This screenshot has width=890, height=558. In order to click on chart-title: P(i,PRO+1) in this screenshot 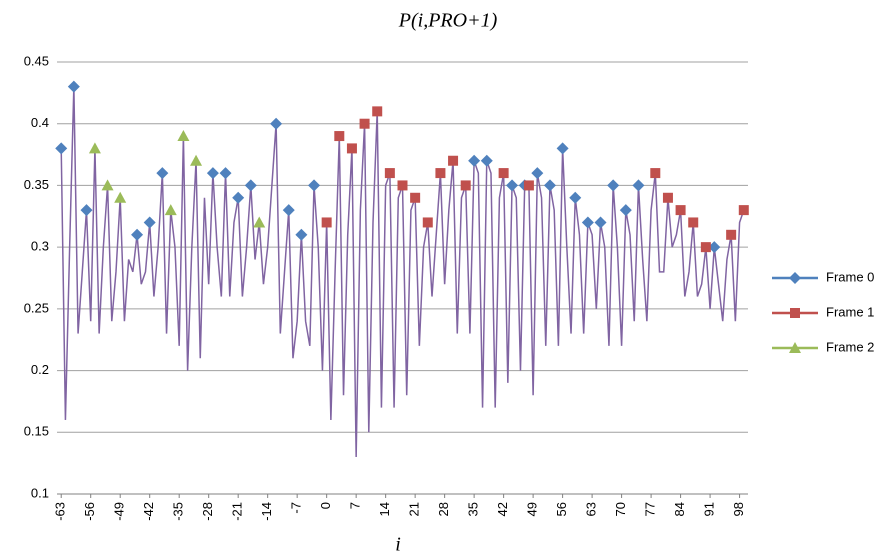, I will do `click(448, 21)`.